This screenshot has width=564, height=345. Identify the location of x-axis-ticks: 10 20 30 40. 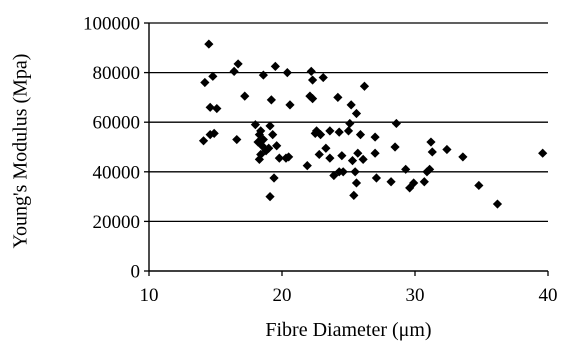
(349, 288).